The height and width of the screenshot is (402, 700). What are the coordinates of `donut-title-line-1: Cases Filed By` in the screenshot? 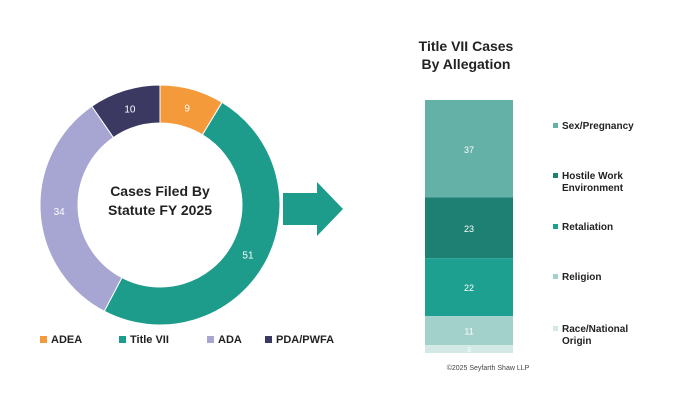 It's located at (160, 191).